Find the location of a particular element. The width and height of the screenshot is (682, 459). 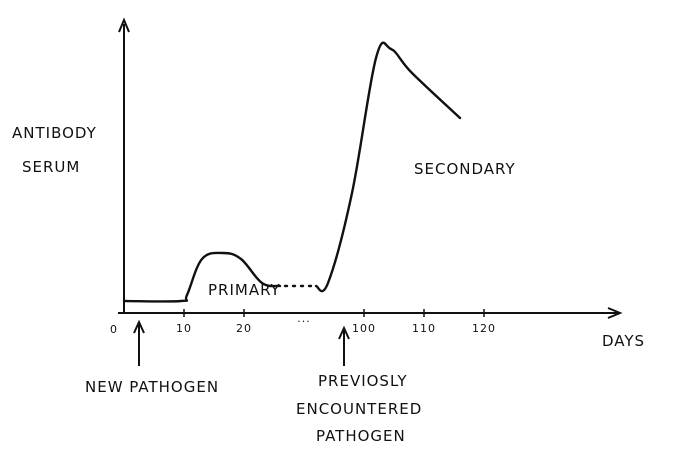

new-pathogen-arrow-head is located at coordinates (139, 326).